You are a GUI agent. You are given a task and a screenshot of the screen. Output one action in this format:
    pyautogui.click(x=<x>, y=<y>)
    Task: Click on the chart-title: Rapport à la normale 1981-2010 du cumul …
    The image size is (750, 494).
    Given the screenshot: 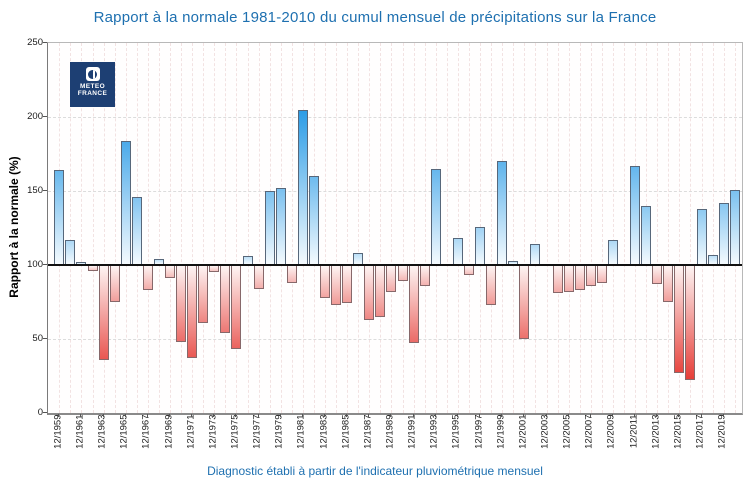 What is the action you would take?
    pyautogui.click(x=375, y=17)
    